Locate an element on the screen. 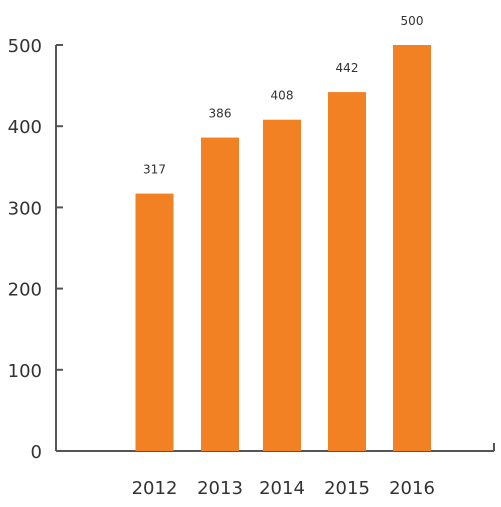 The height and width of the screenshot is (507, 501). bar-2016 is located at coordinates (412, 248).